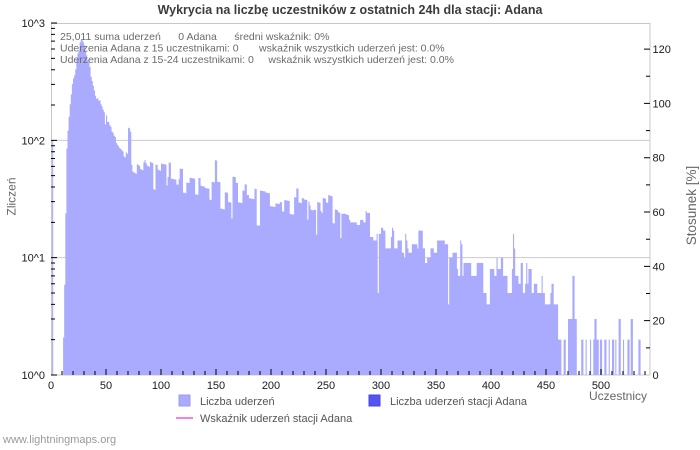 This screenshot has height=450, width=700. I want to click on svg-text: 10^3, so click(33, 24).